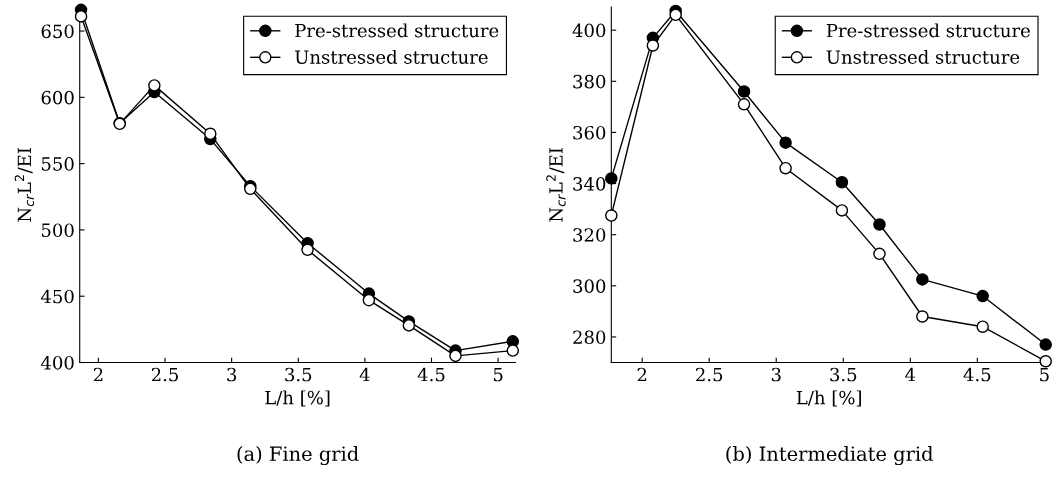  I want to click on y-tick-label: 360, so click(589, 132).